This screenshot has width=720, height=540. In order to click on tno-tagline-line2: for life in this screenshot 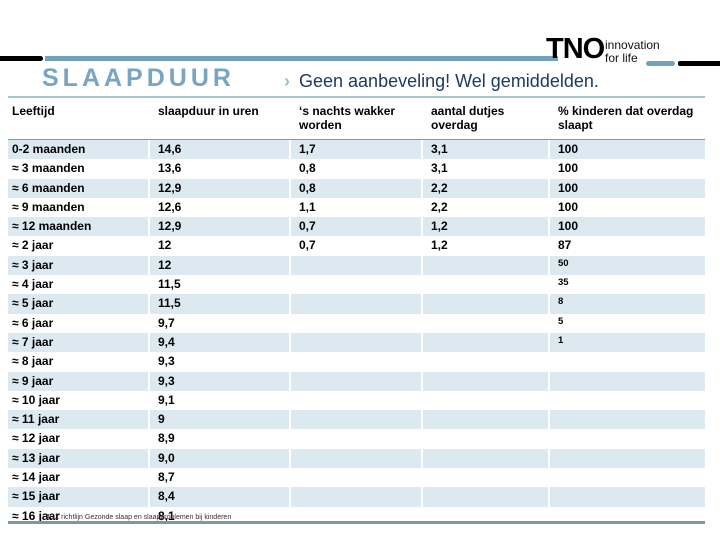, I will do `click(621, 58)`.